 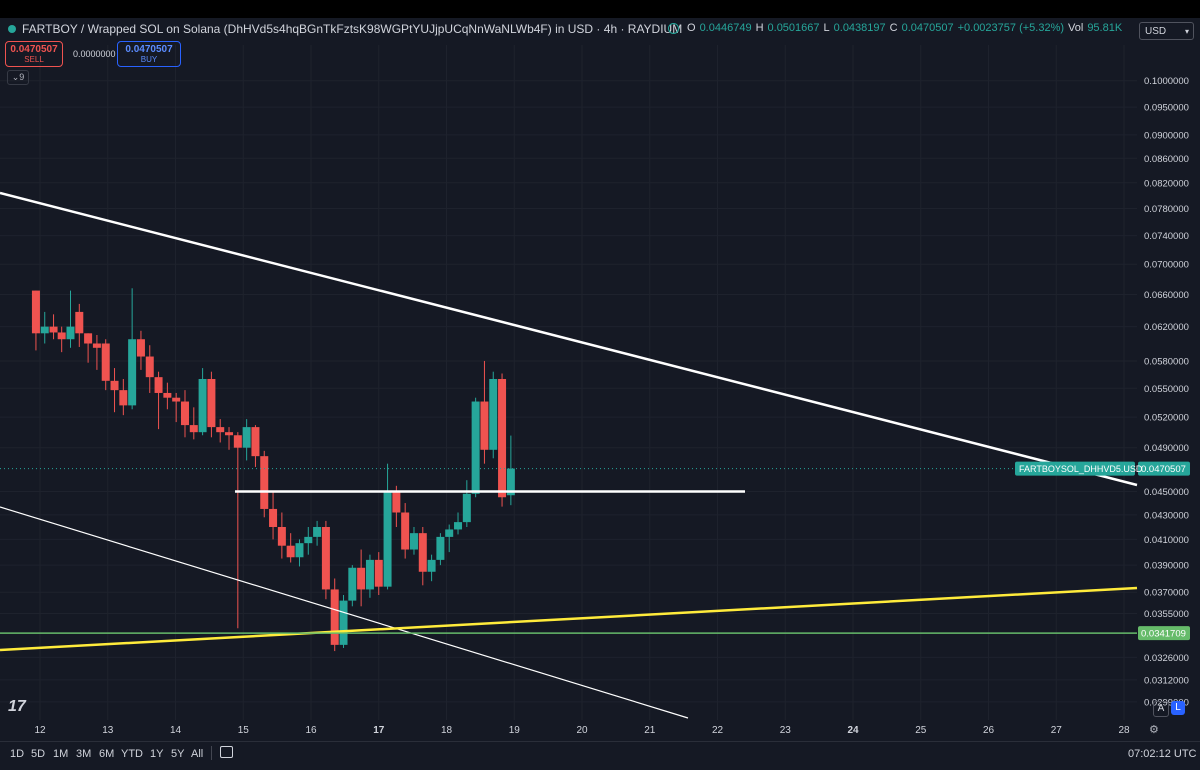 I want to click on x-axis-tick-label: 13, so click(x=108, y=730).